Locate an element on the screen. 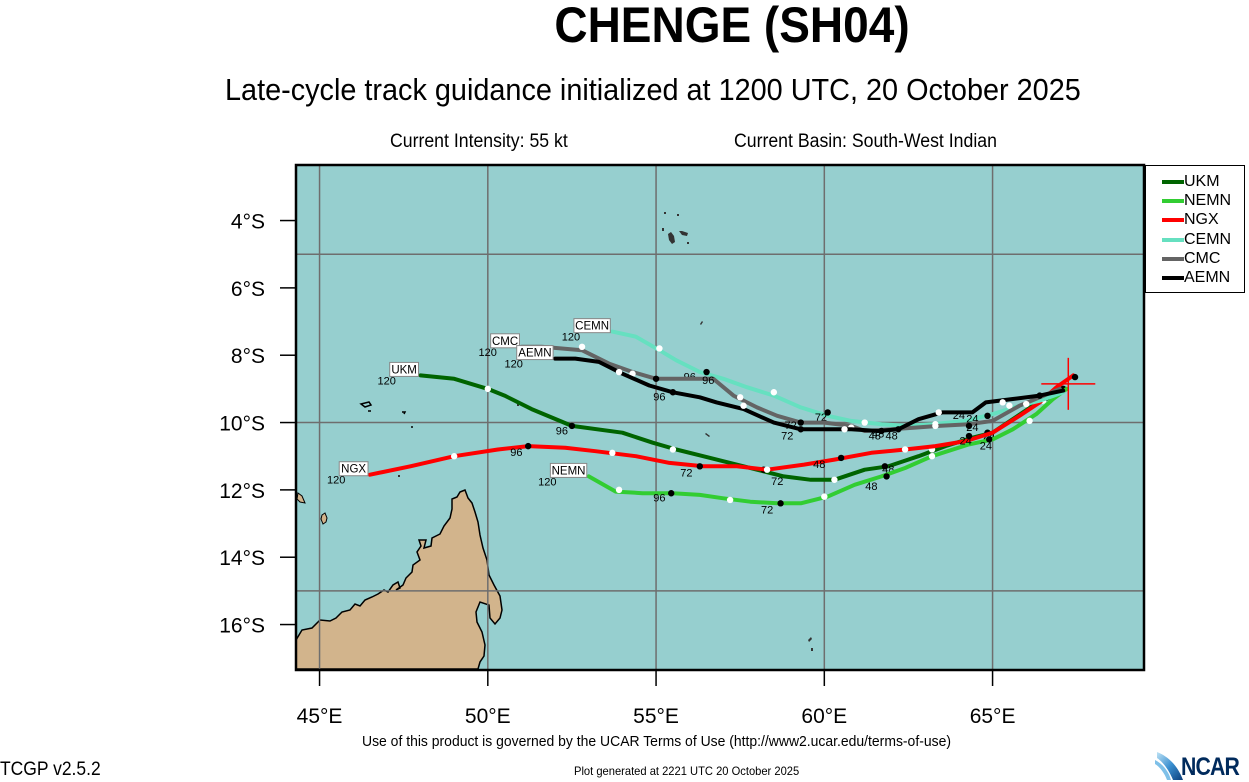 The width and height of the screenshot is (1249, 782). ncar-swoosh-icon is located at coordinates (1169, 766).